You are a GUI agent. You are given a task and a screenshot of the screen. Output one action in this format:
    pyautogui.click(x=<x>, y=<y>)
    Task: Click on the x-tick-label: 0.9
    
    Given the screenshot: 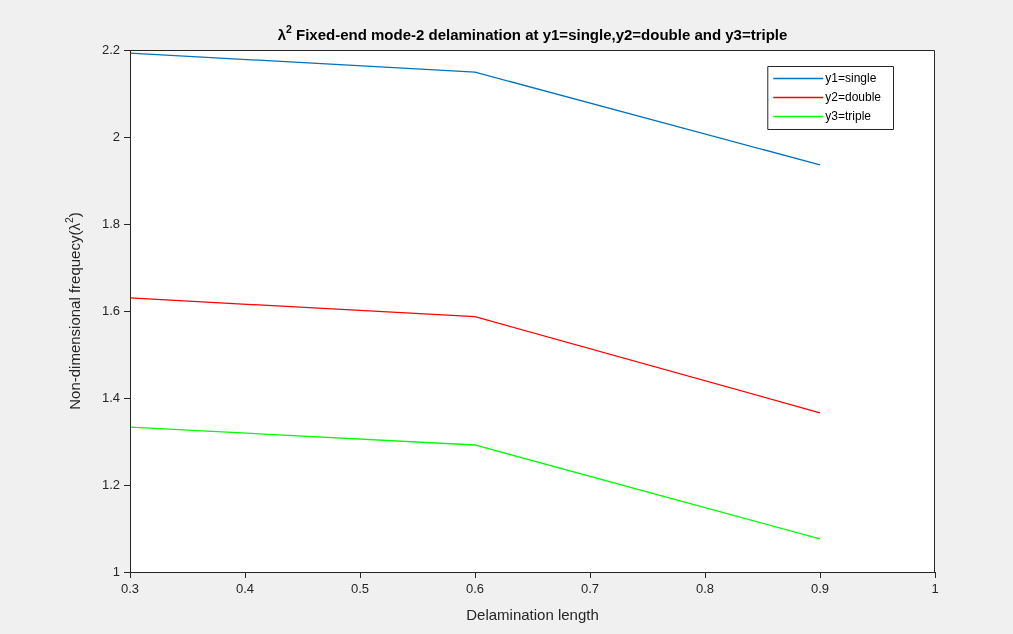 What is the action you would take?
    pyautogui.click(x=820, y=589)
    